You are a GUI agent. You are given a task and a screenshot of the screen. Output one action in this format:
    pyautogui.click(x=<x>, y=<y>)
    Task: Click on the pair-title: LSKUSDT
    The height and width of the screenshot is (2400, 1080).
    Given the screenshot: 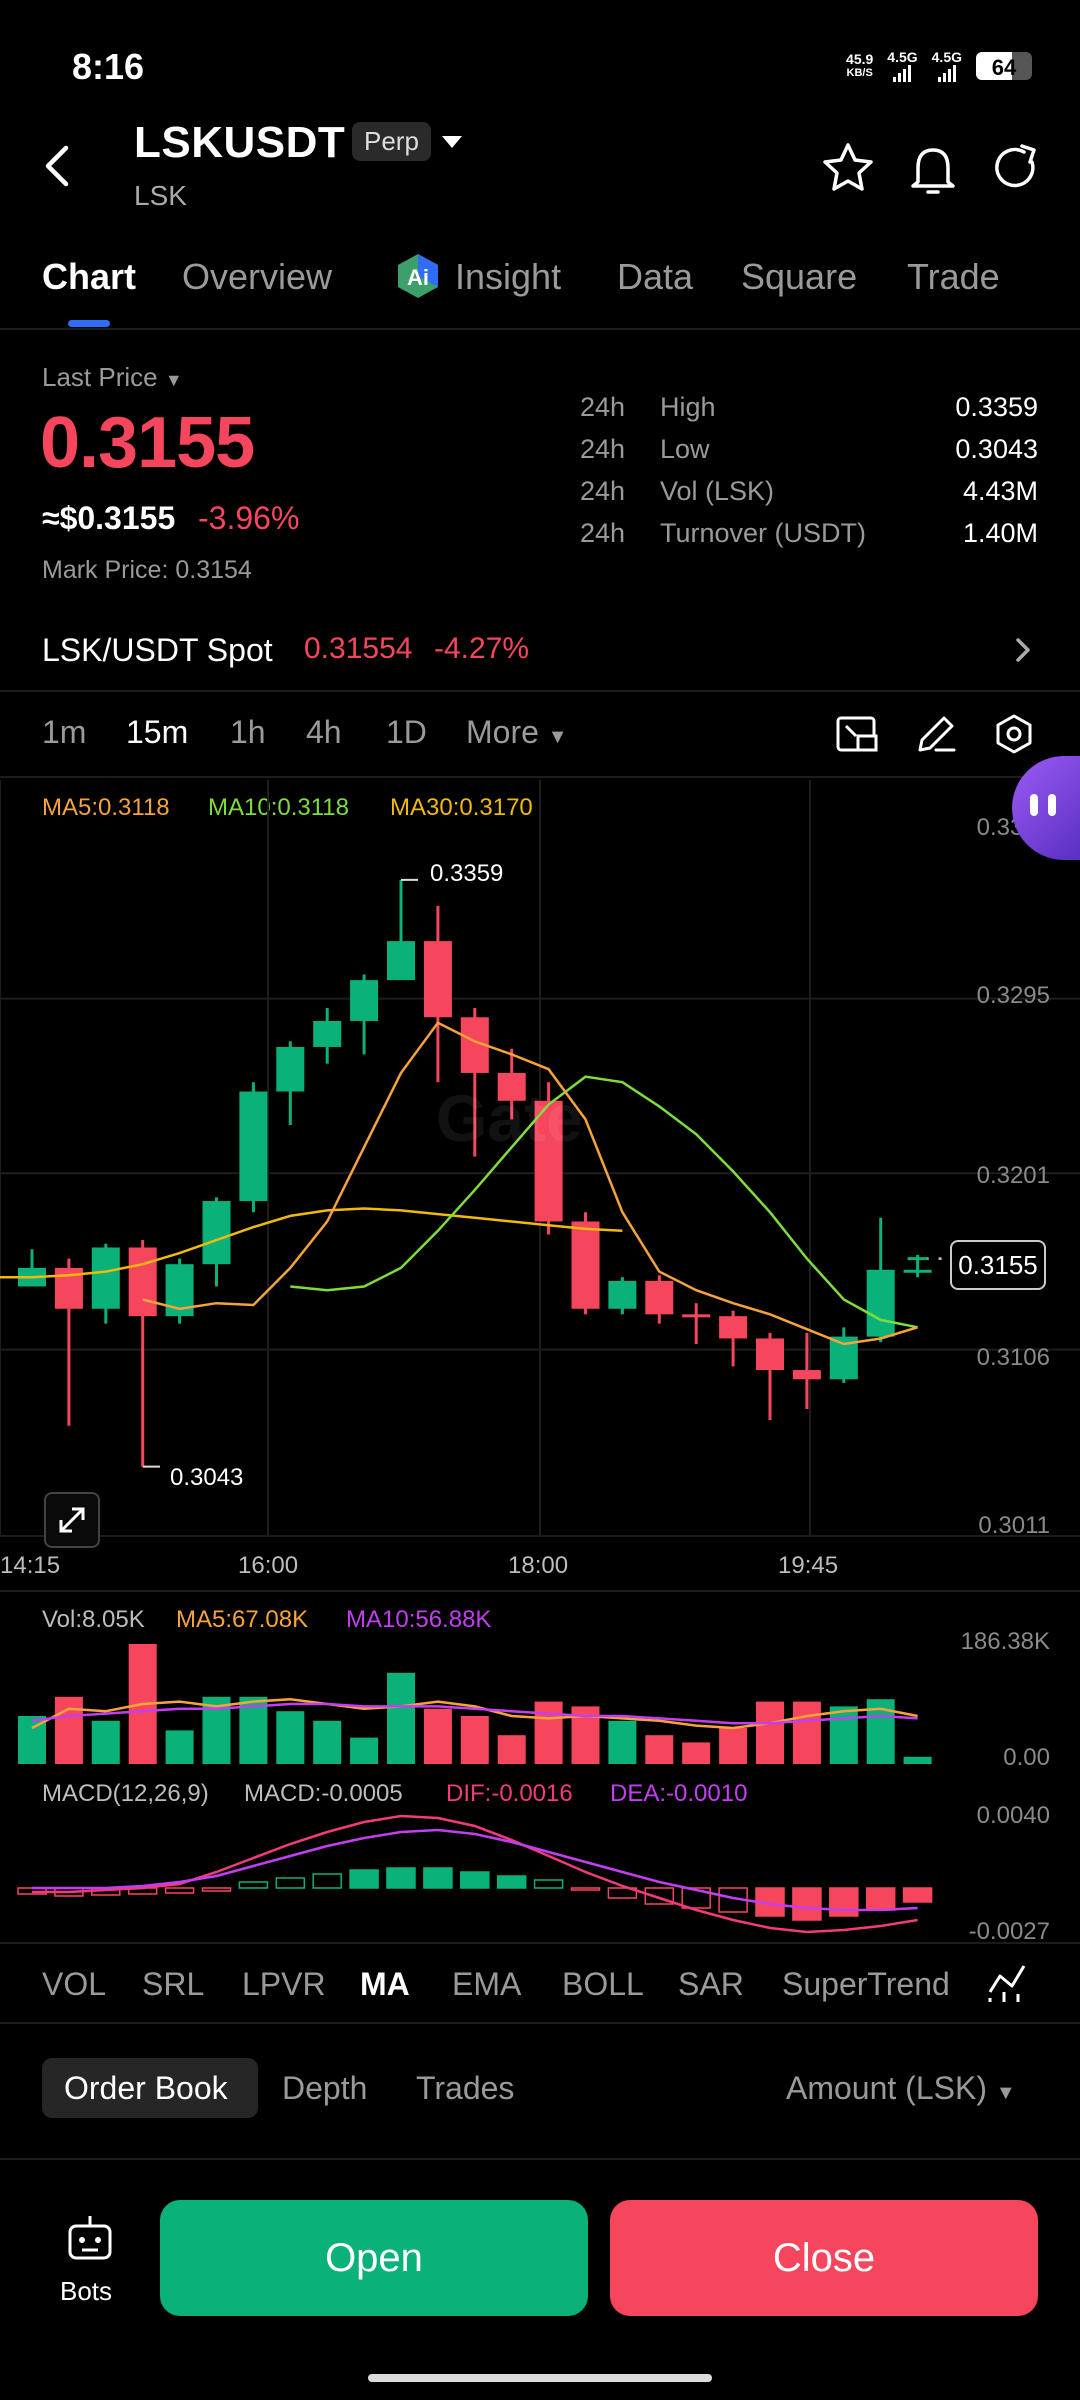 What is the action you would take?
    pyautogui.click(x=240, y=142)
    